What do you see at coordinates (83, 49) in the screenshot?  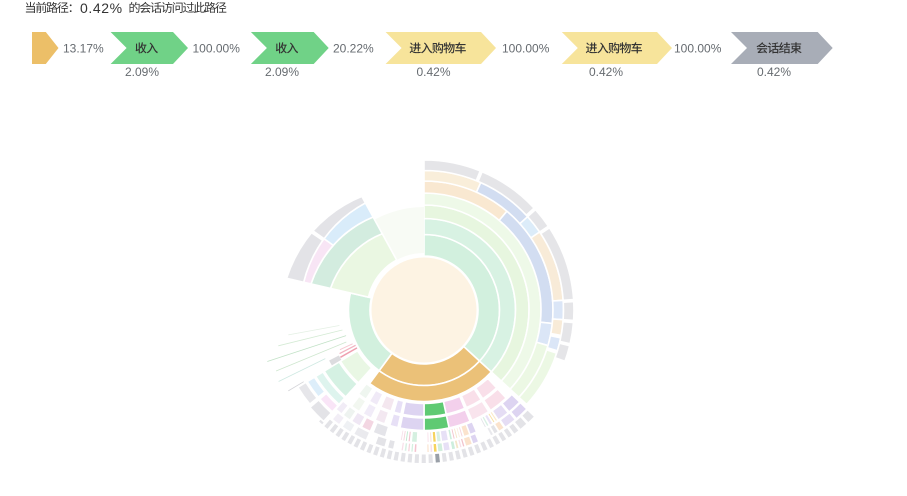 I see `svg-text: 13.17%` at bounding box center [83, 49].